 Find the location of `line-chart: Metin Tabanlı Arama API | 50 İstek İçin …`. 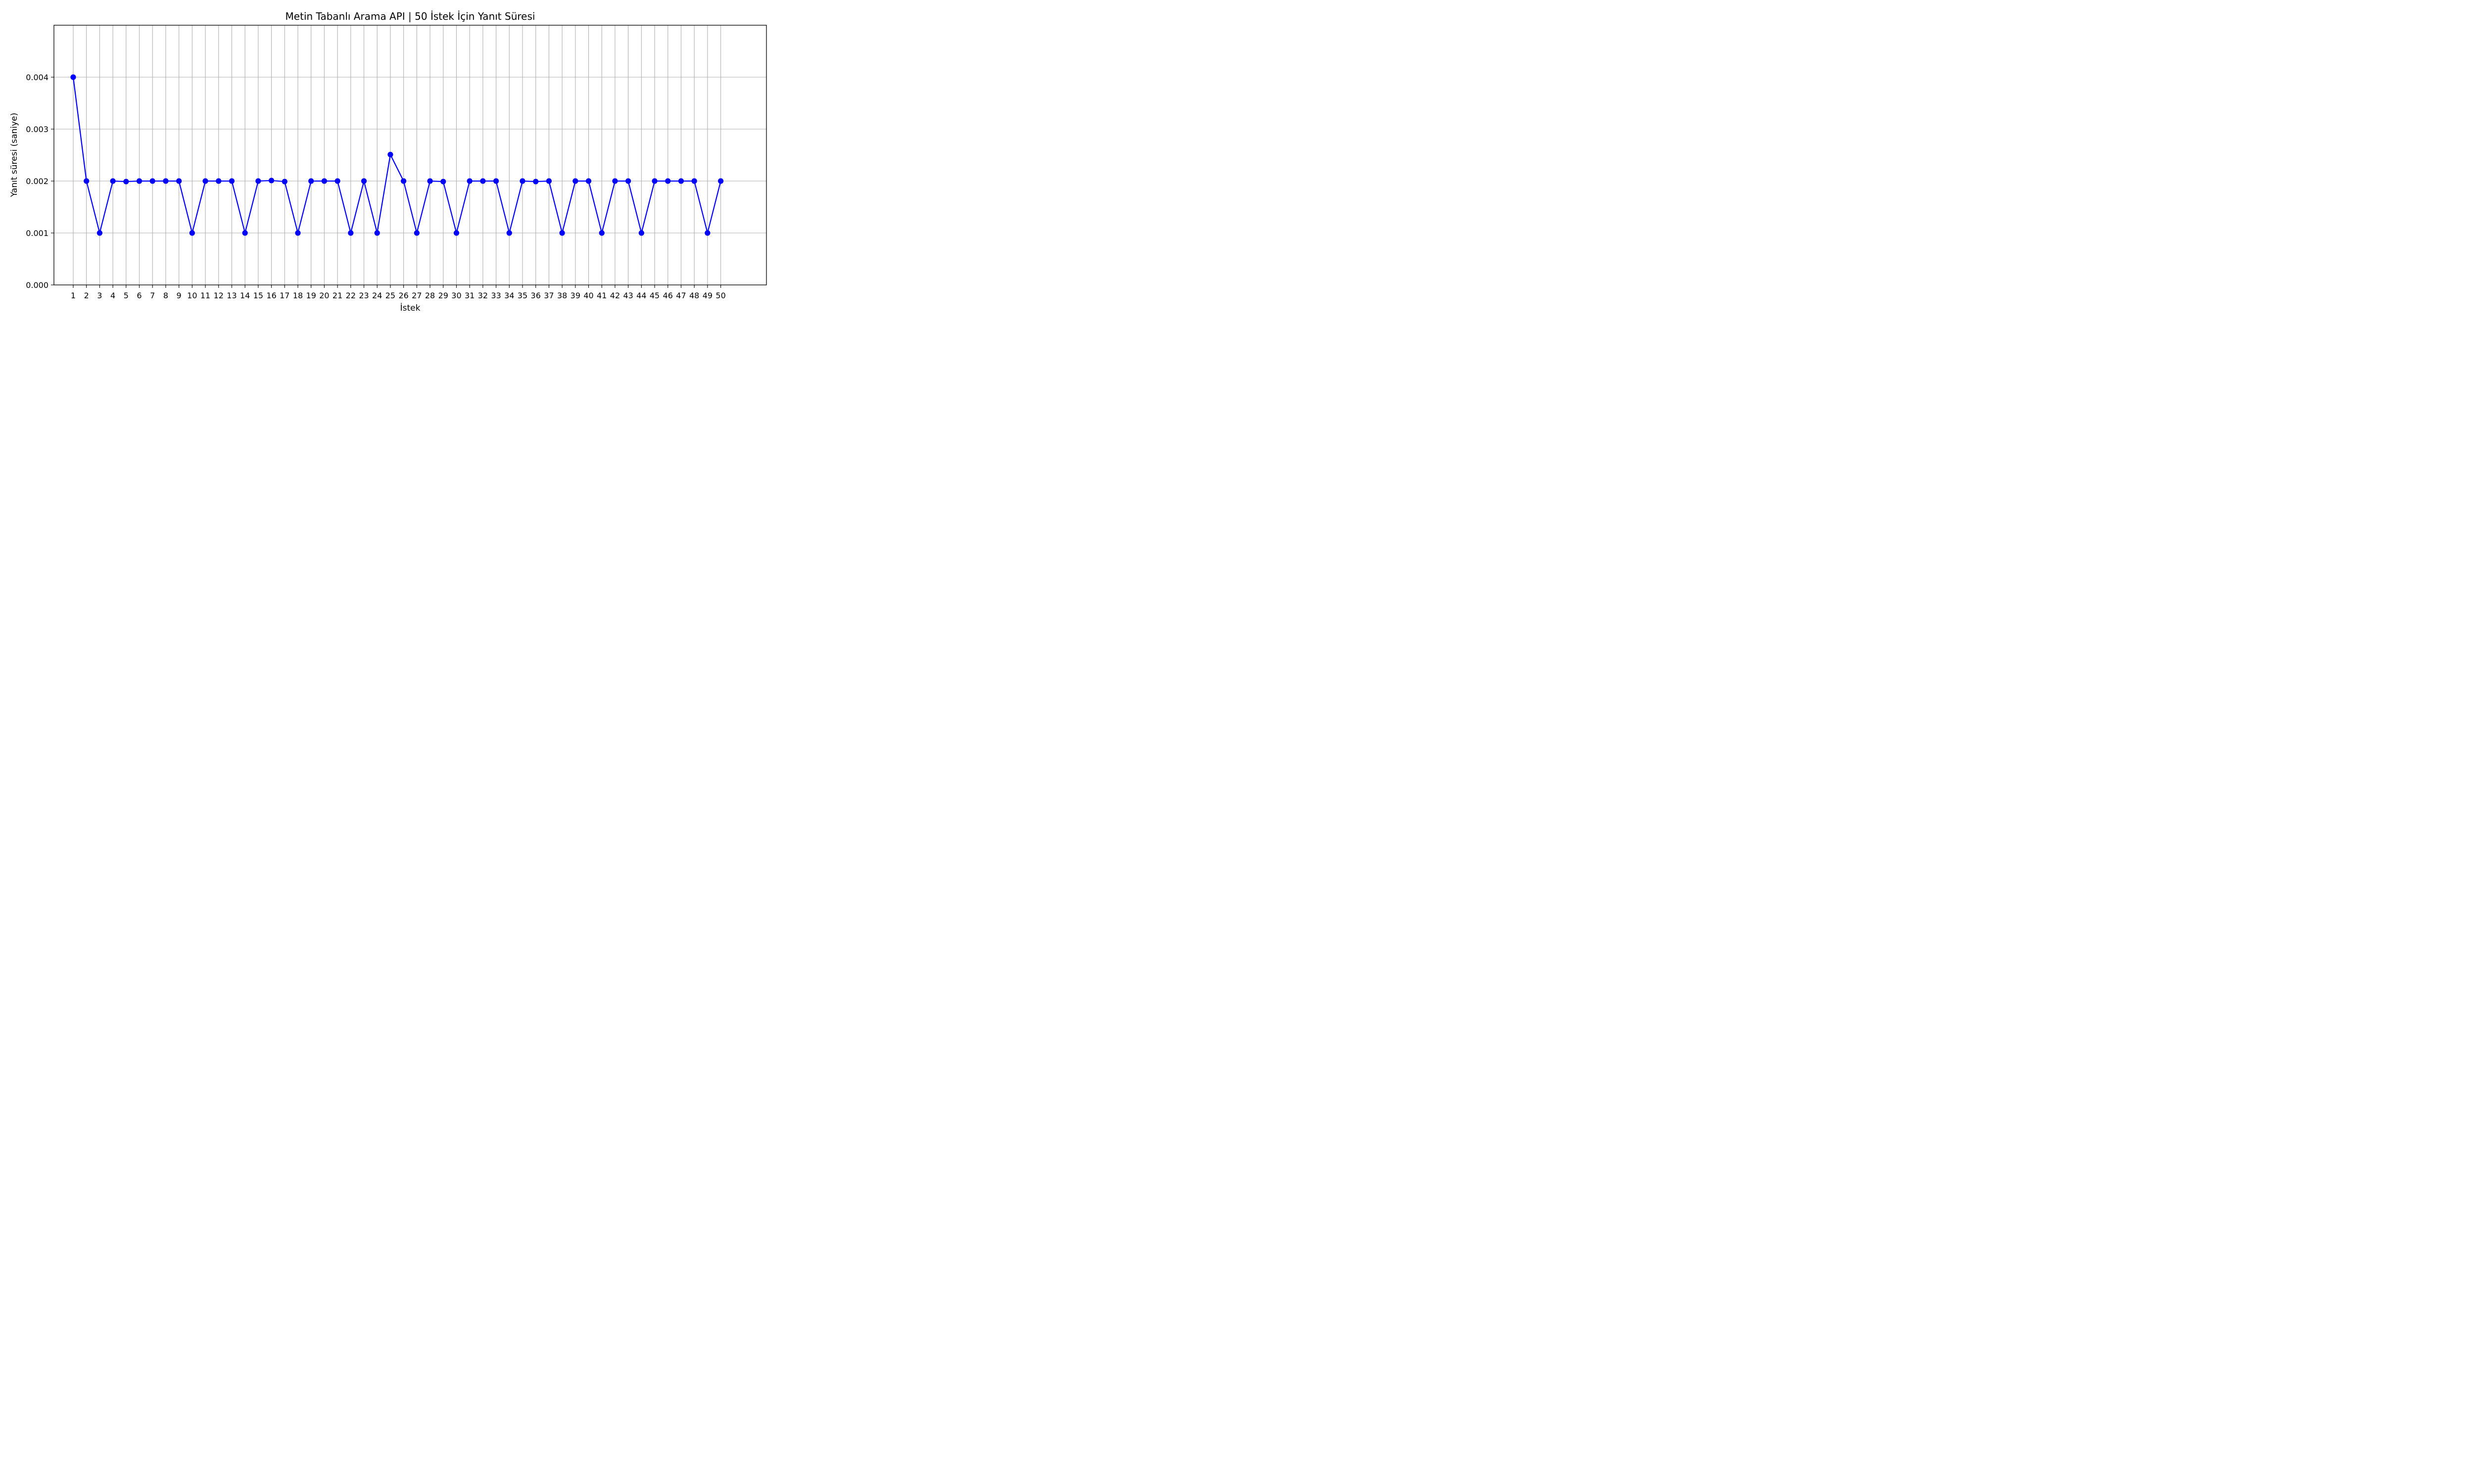

line-chart: Metin Tabanlı Arama API | 50 İstek İçin … is located at coordinates (388, 161).